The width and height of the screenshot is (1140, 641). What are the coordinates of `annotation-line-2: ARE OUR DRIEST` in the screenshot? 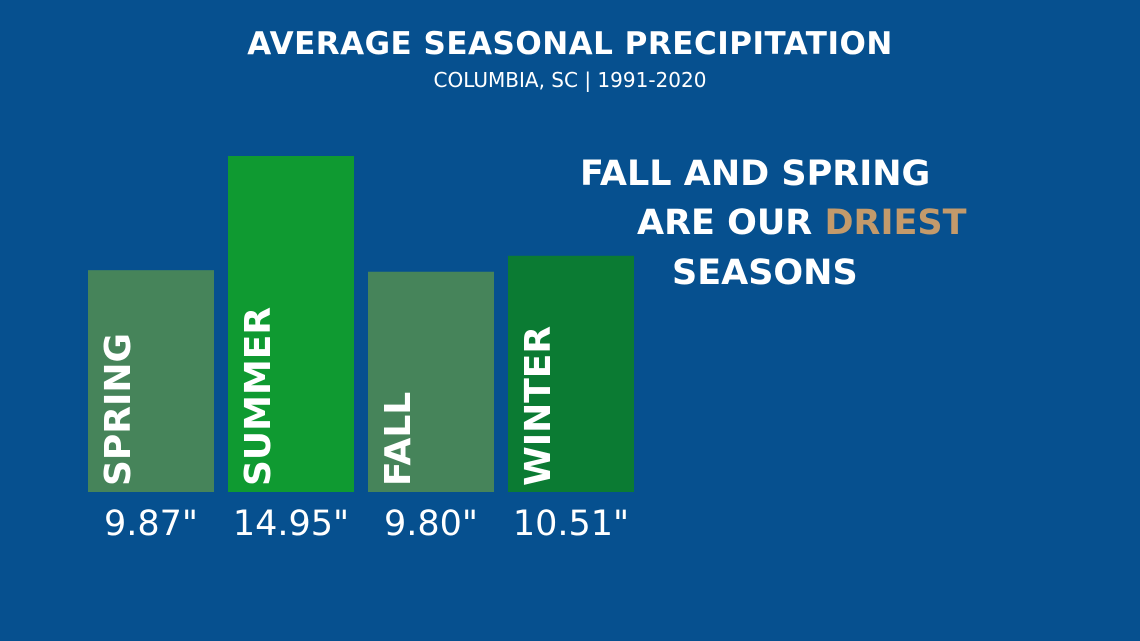 It's located at (801, 223).